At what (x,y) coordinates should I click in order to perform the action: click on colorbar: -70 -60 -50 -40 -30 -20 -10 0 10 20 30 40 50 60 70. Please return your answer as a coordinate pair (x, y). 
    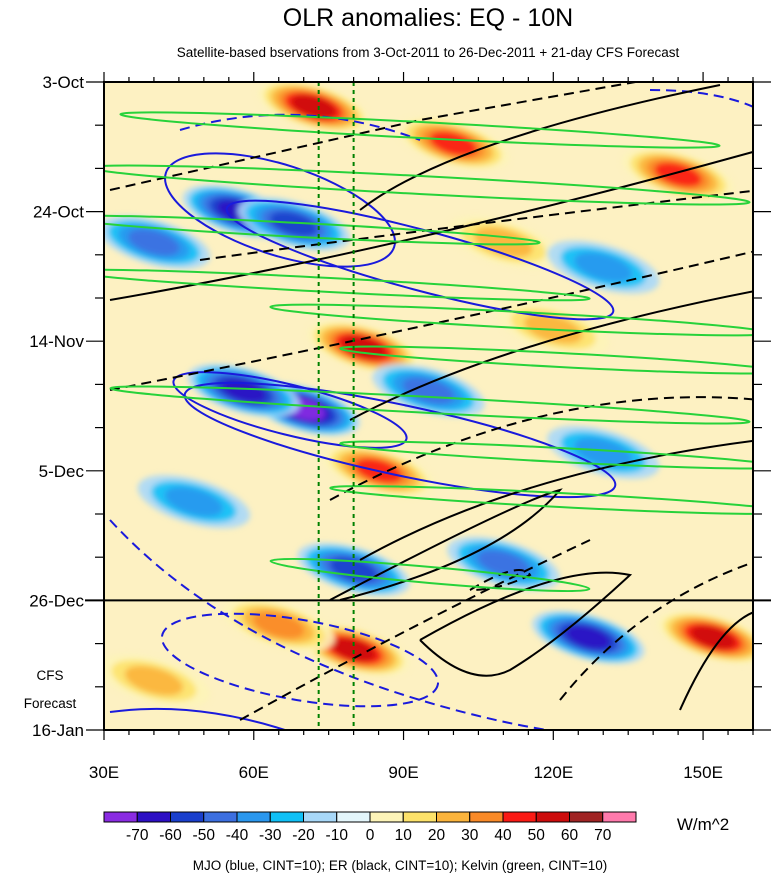
    Looking at the image, I should click on (370, 827).